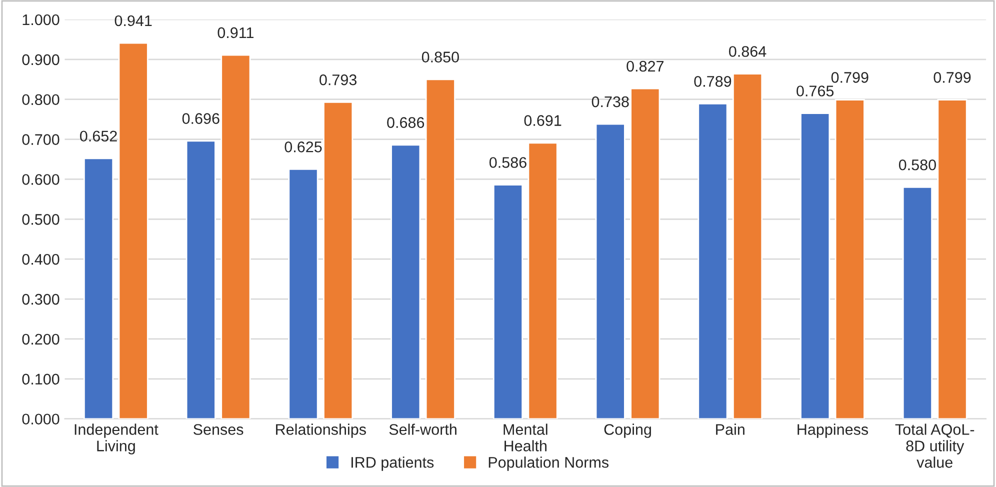 Image resolution: width=996 pixels, height=487 pixels. Describe the element at coordinates (917, 164) in the screenshot. I see `data-label: 0.580` at that location.